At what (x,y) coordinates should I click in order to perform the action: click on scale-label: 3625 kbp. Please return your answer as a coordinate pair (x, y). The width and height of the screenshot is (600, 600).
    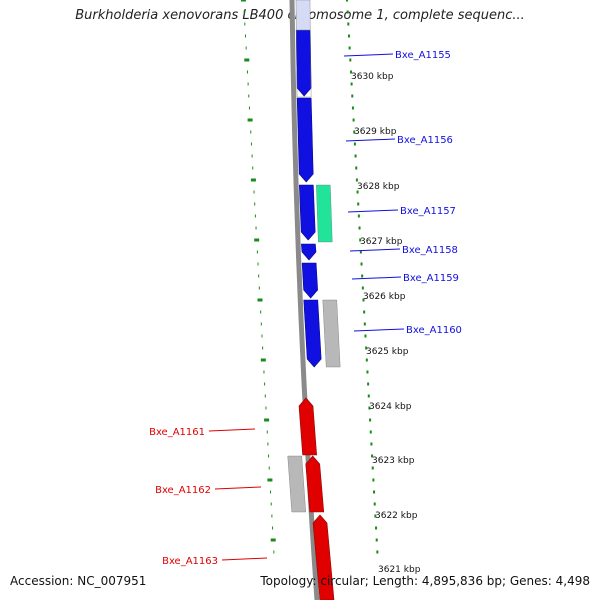
    Looking at the image, I should click on (387, 352).